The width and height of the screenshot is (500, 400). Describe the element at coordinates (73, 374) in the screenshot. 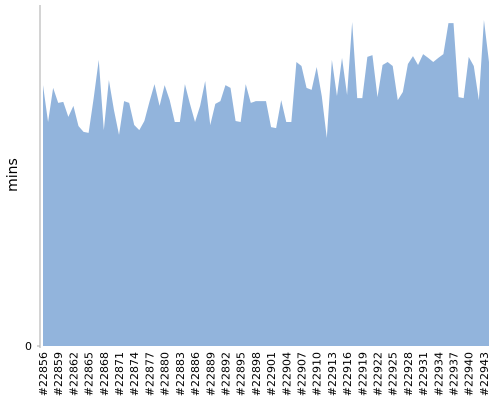

I see `x-tick-label: #22862` at that location.